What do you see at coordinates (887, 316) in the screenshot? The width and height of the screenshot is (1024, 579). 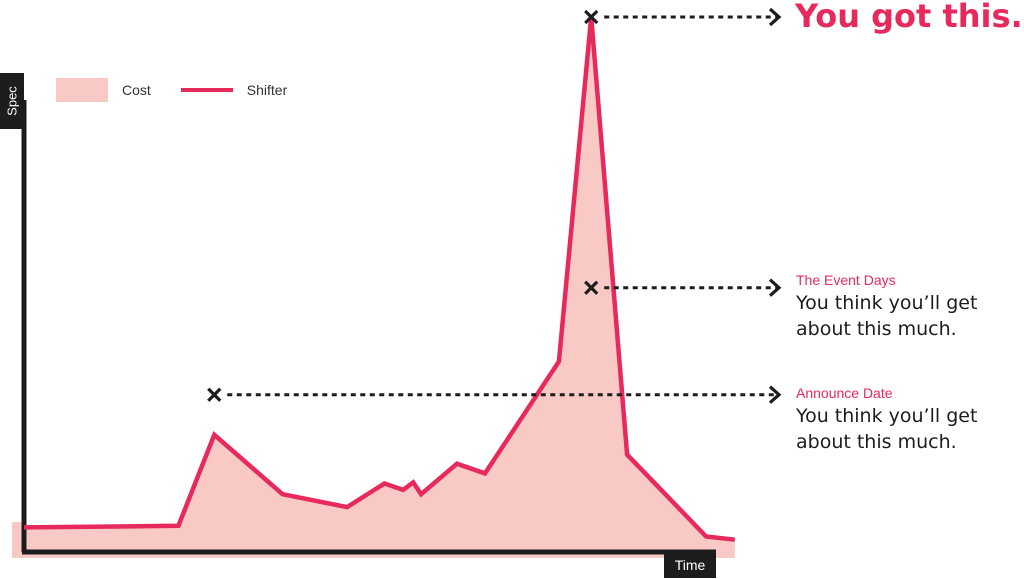 I see `annotation-event-days-text: You think you’ll get about this much.` at bounding box center [887, 316].